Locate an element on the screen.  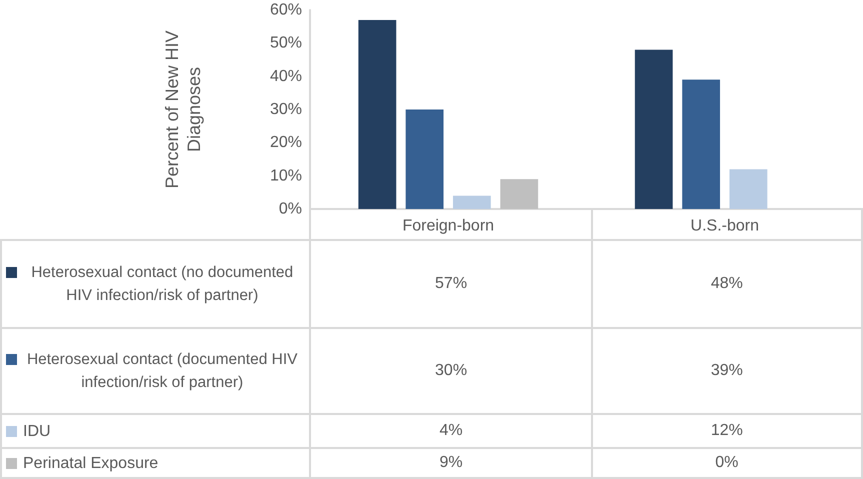
y-tick-label: 50% is located at coordinates (286, 43).